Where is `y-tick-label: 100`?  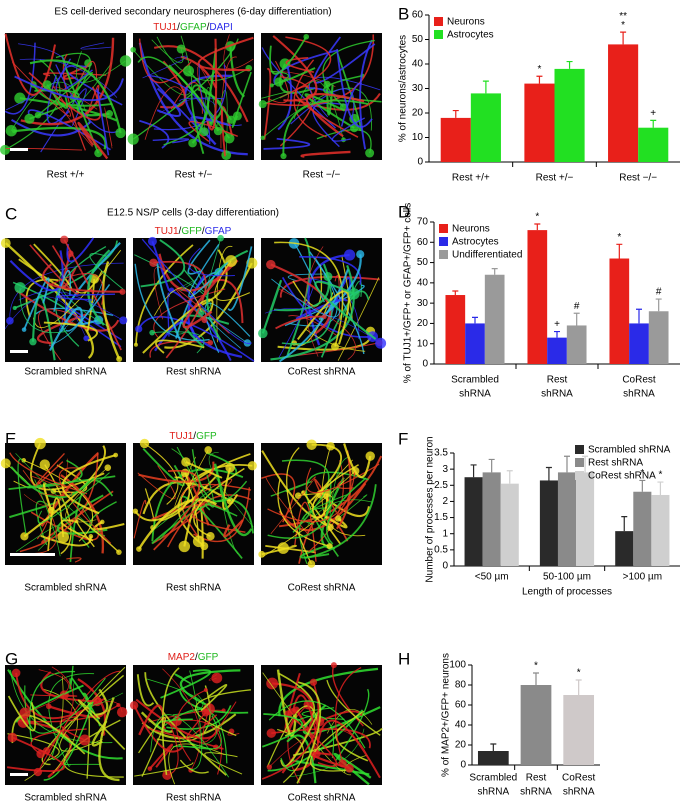 y-tick-label: 100 is located at coordinates (457, 665).